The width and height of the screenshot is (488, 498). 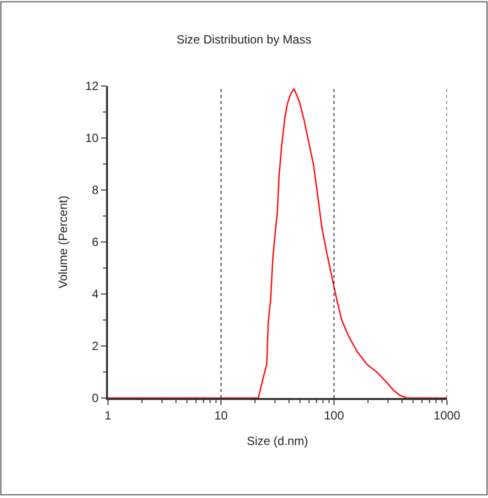 What do you see at coordinates (63, 242) in the screenshot?
I see `y-axis-title: Volume (Percent)` at bounding box center [63, 242].